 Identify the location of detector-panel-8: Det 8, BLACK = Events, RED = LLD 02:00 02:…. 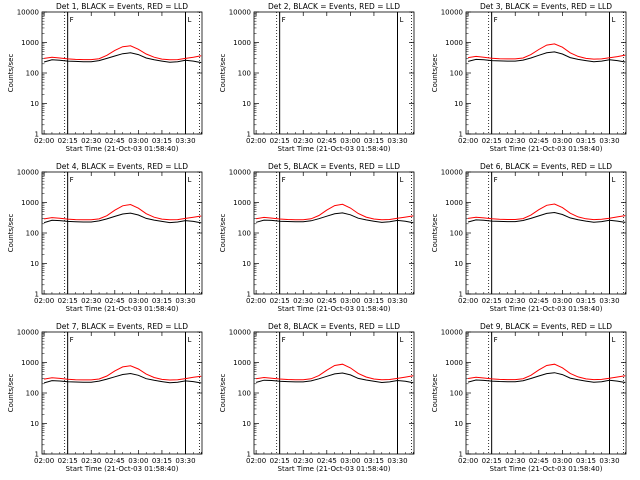
(317, 397).